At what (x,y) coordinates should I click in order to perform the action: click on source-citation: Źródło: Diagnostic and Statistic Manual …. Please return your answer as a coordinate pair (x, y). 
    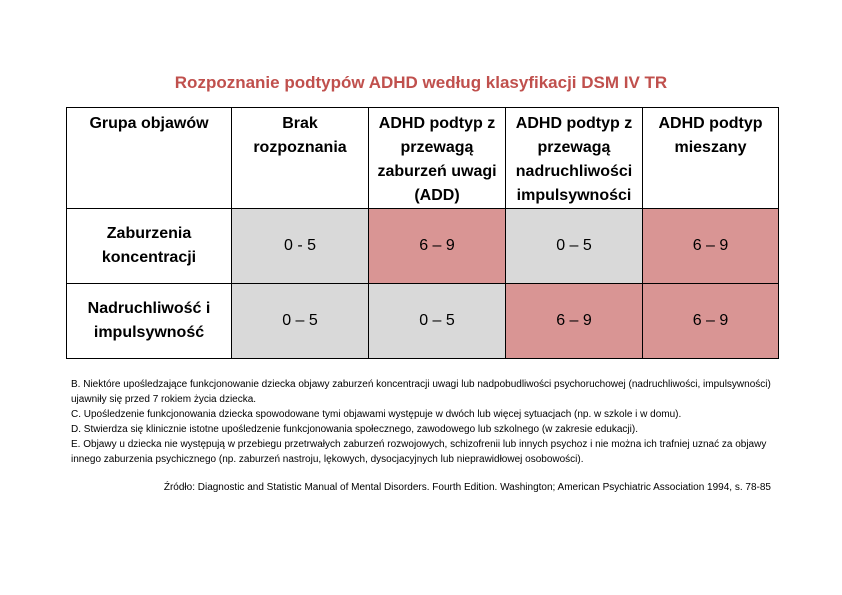
    Looking at the image, I should click on (467, 487).